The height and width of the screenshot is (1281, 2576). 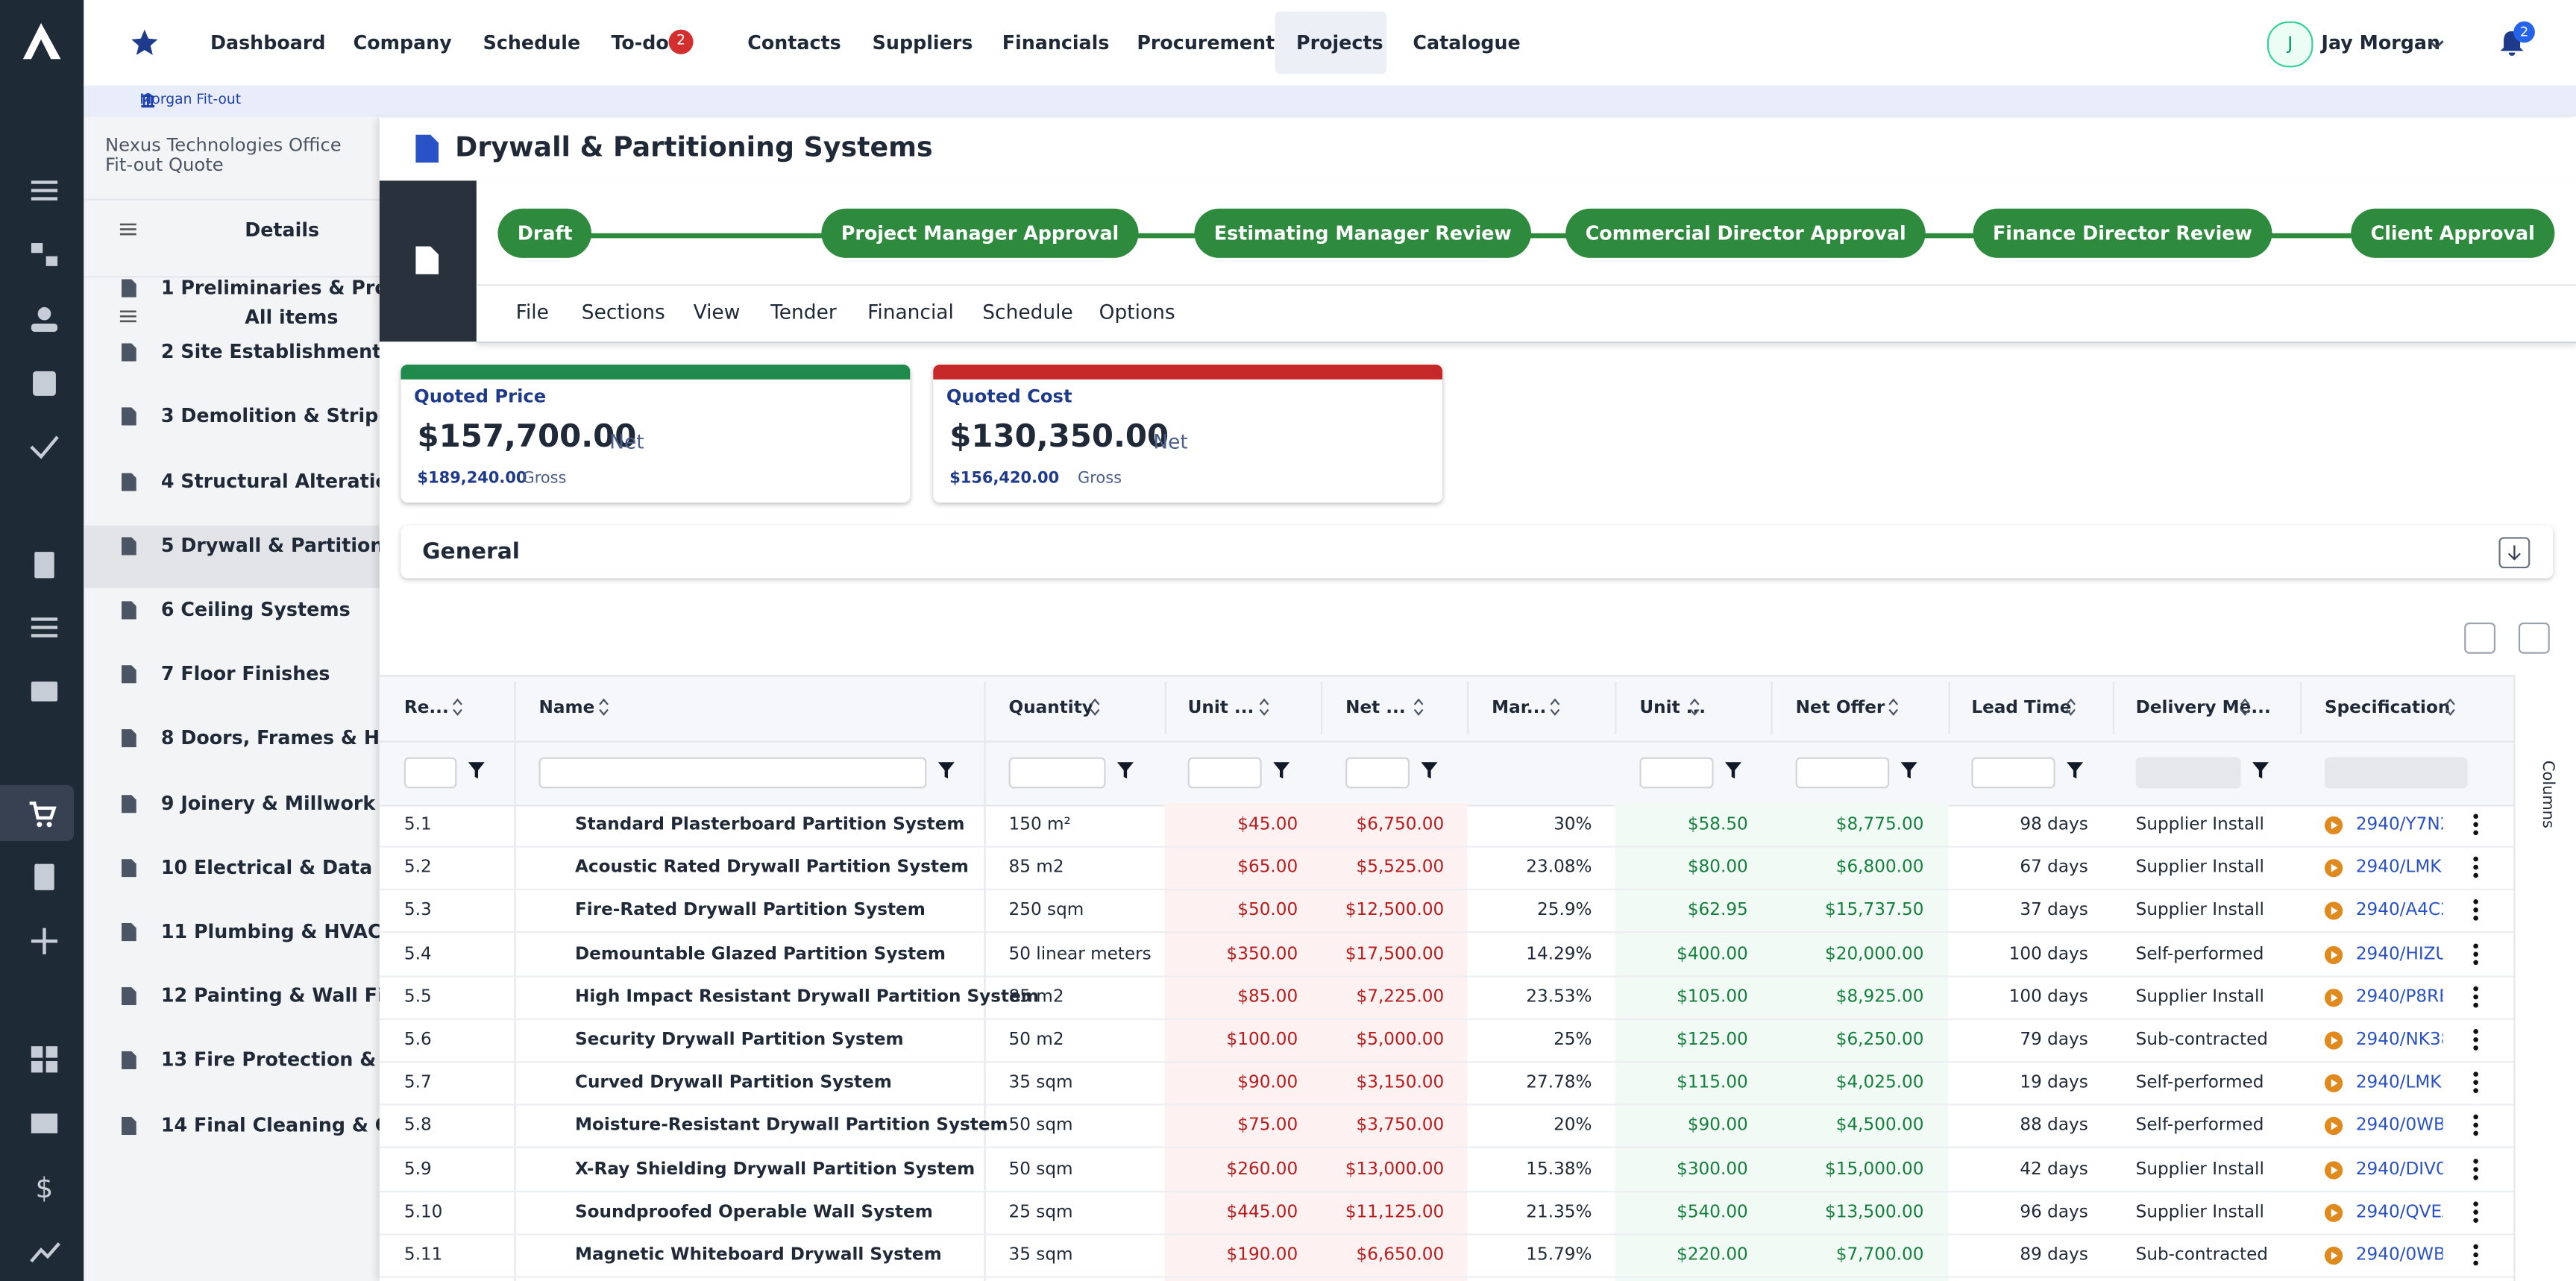 What do you see at coordinates (794, 42) in the screenshot?
I see `nav-item: Contacts` at bounding box center [794, 42].